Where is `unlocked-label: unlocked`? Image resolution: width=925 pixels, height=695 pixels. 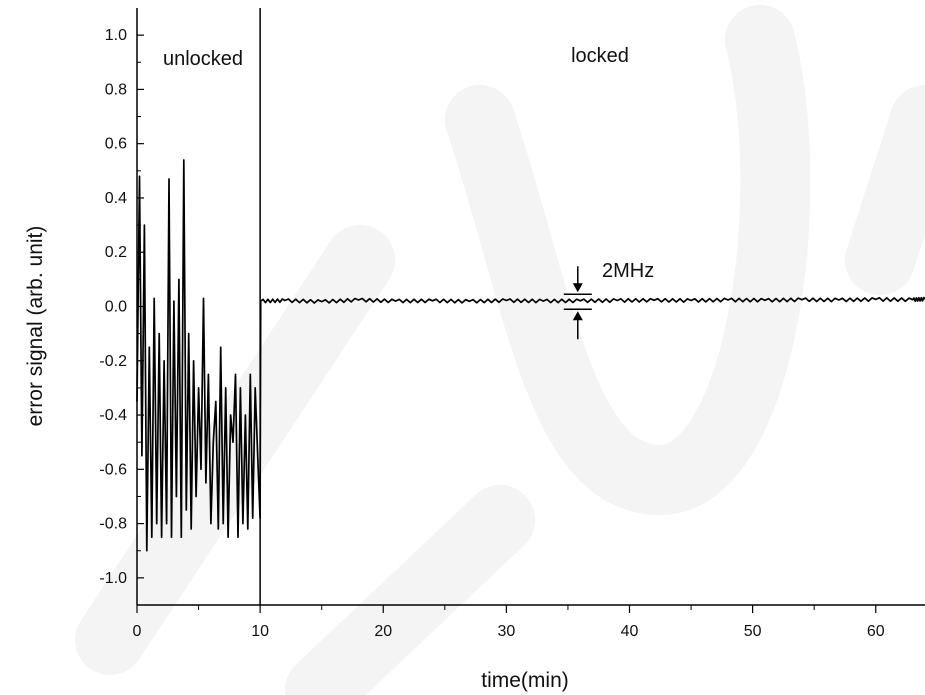
unlocked-label: unlocked is located at coordinates (203, 59).